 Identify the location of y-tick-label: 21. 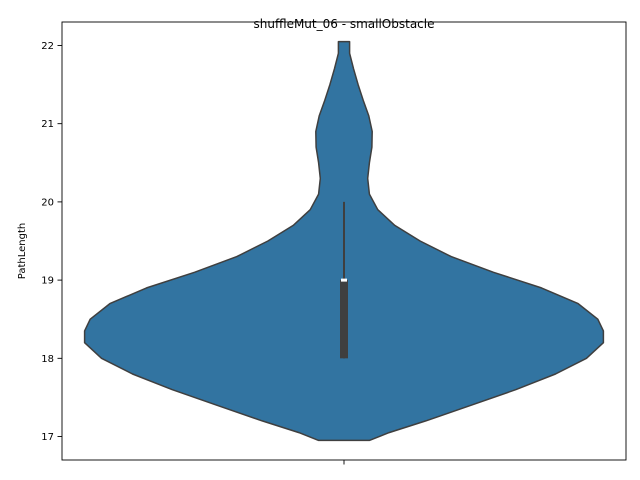
(47, 124).